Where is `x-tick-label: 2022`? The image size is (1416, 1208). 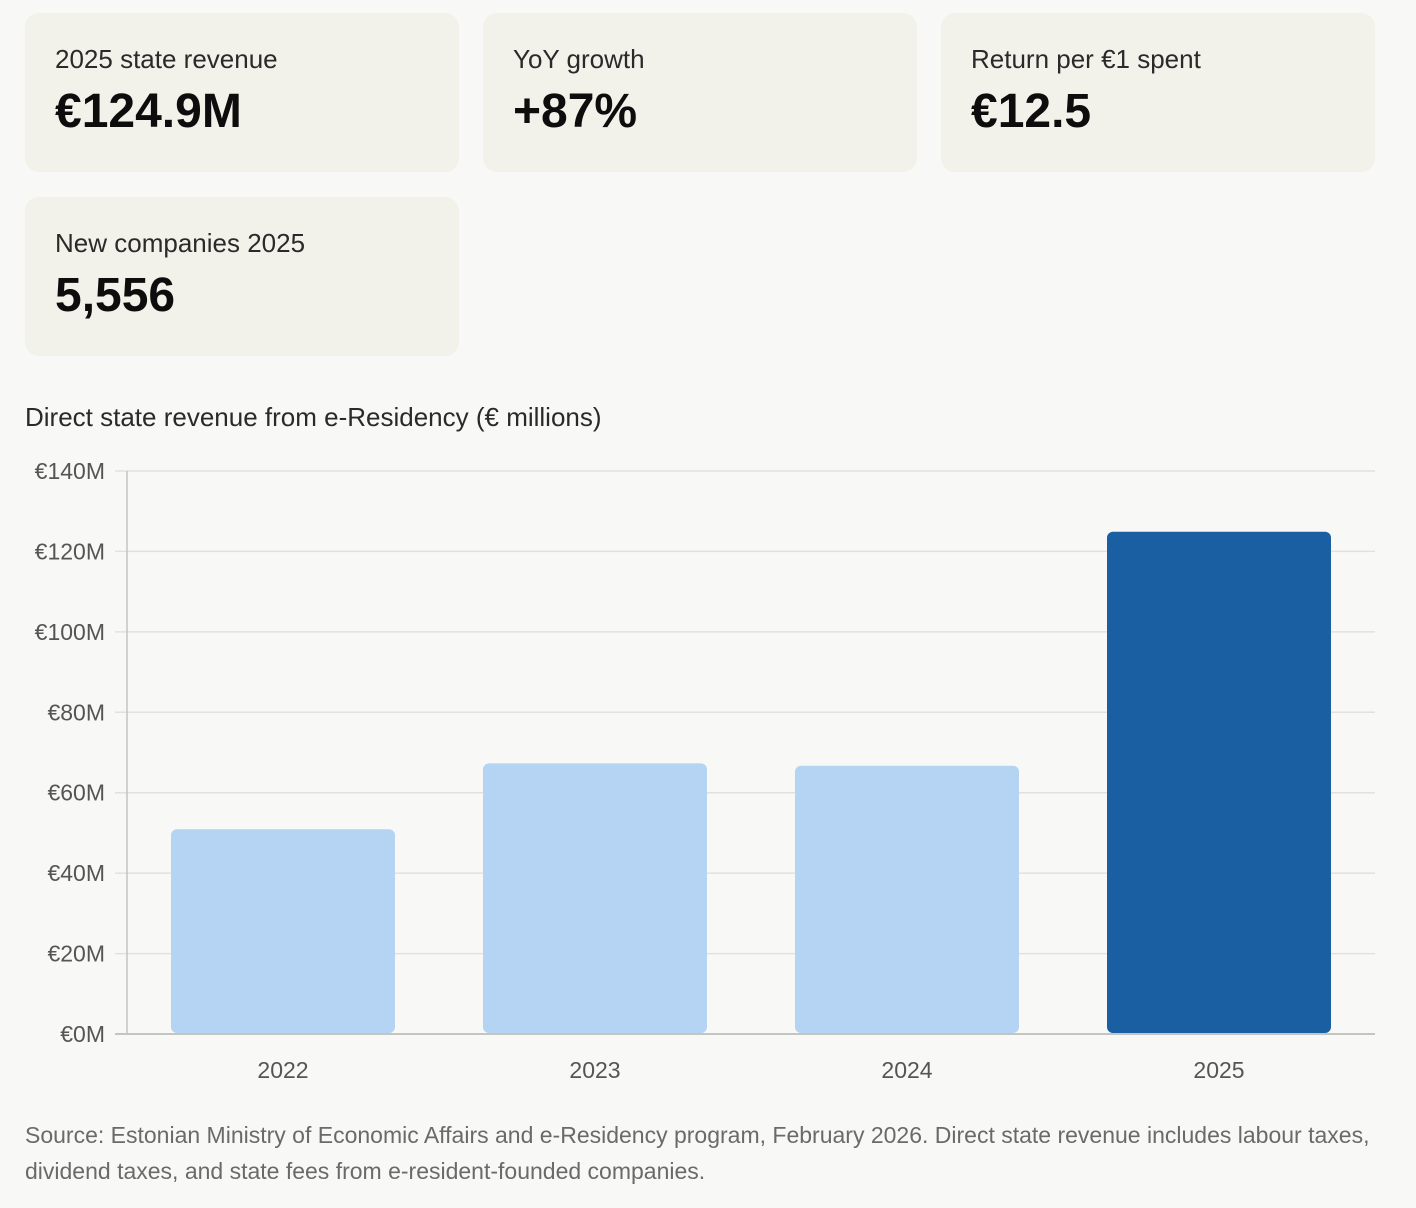
x-tick-label: 2022 is located at coordinates (282, 1070).